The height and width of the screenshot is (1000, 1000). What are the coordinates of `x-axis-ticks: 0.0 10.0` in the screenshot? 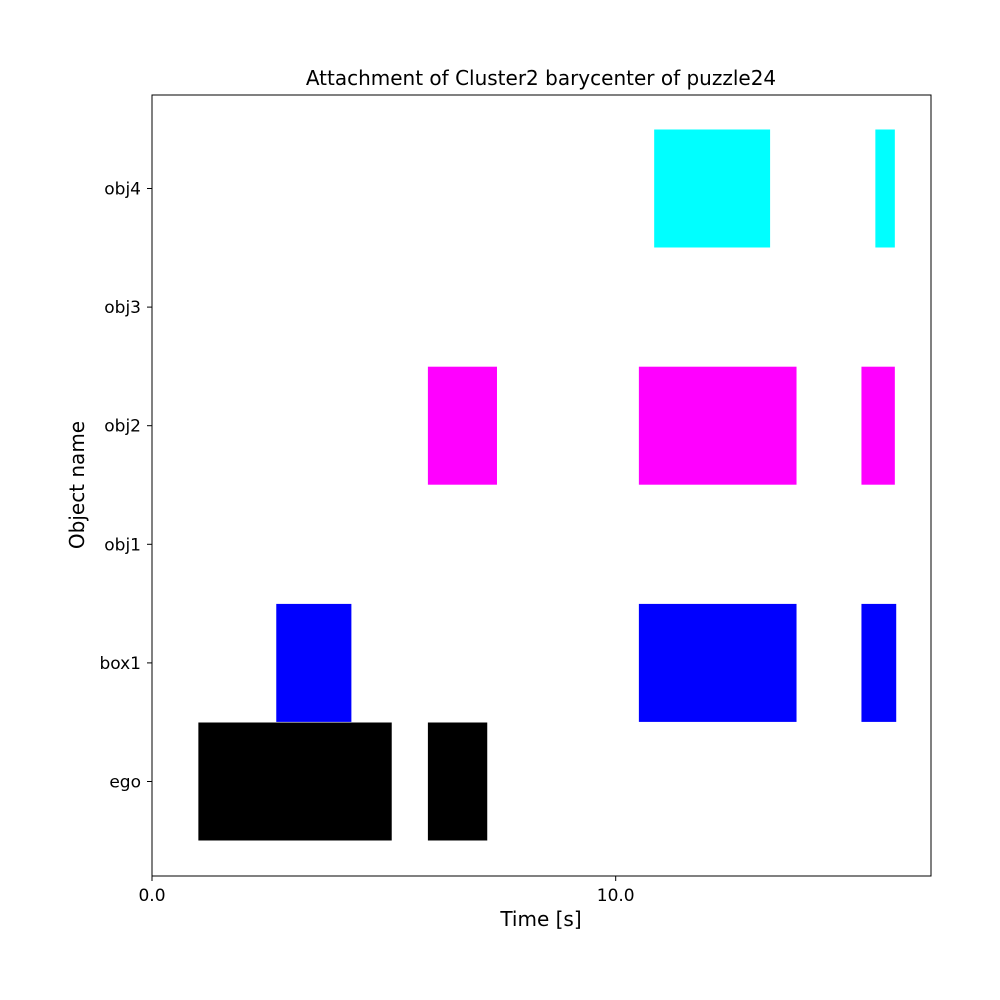 It's located at (386, 891).